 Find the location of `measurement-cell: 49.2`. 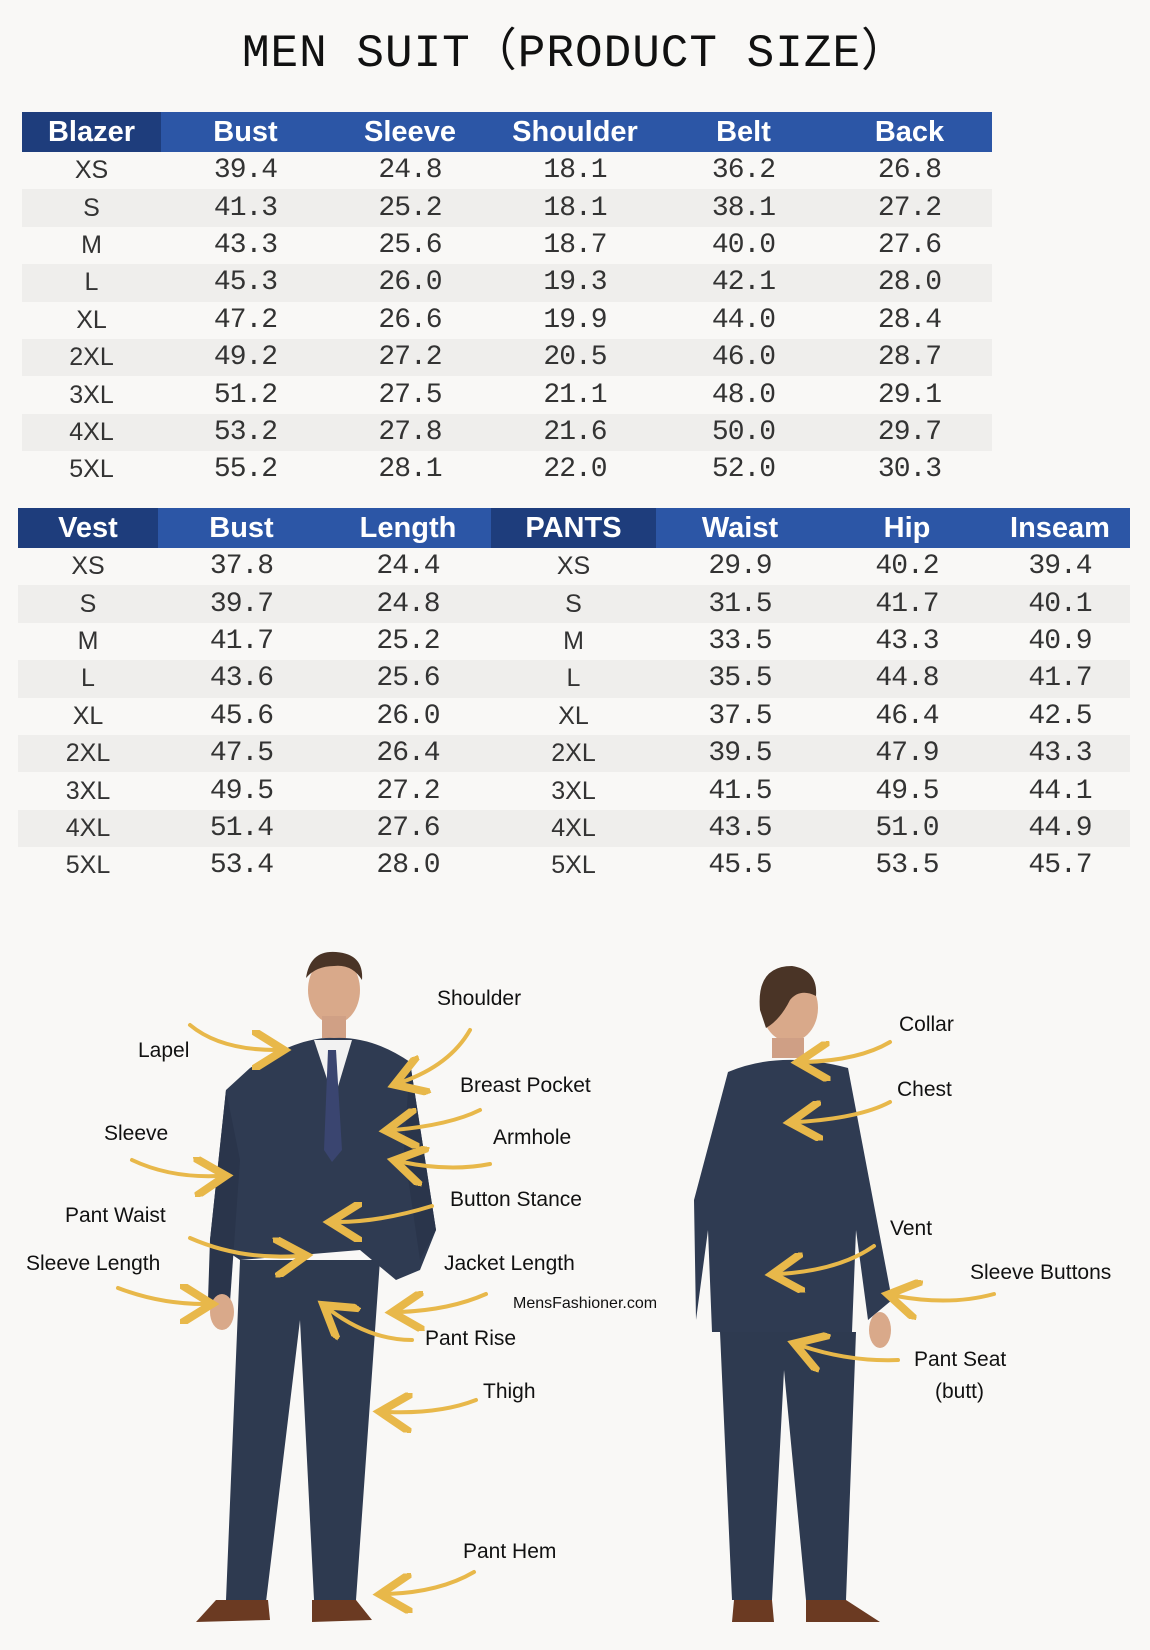

measurement-cell: 49.2 is located at coordinates (245, 358).